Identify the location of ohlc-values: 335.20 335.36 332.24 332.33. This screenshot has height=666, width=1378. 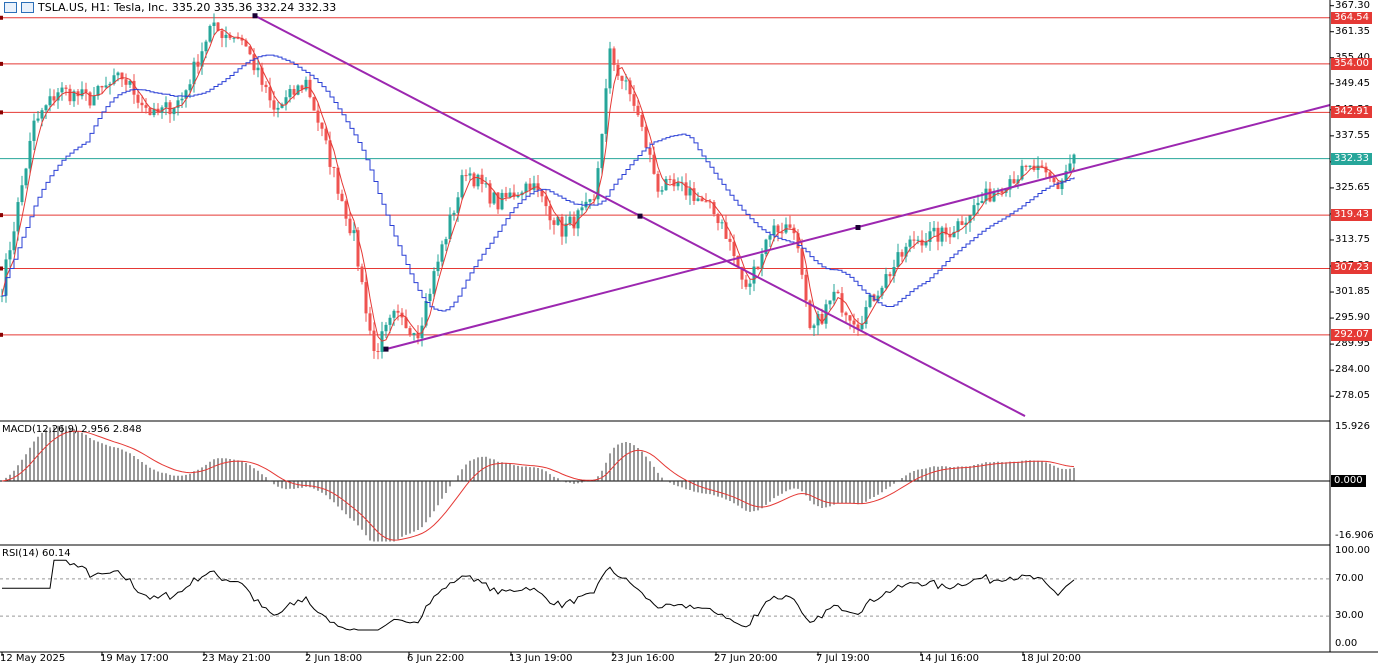
(254, 7).